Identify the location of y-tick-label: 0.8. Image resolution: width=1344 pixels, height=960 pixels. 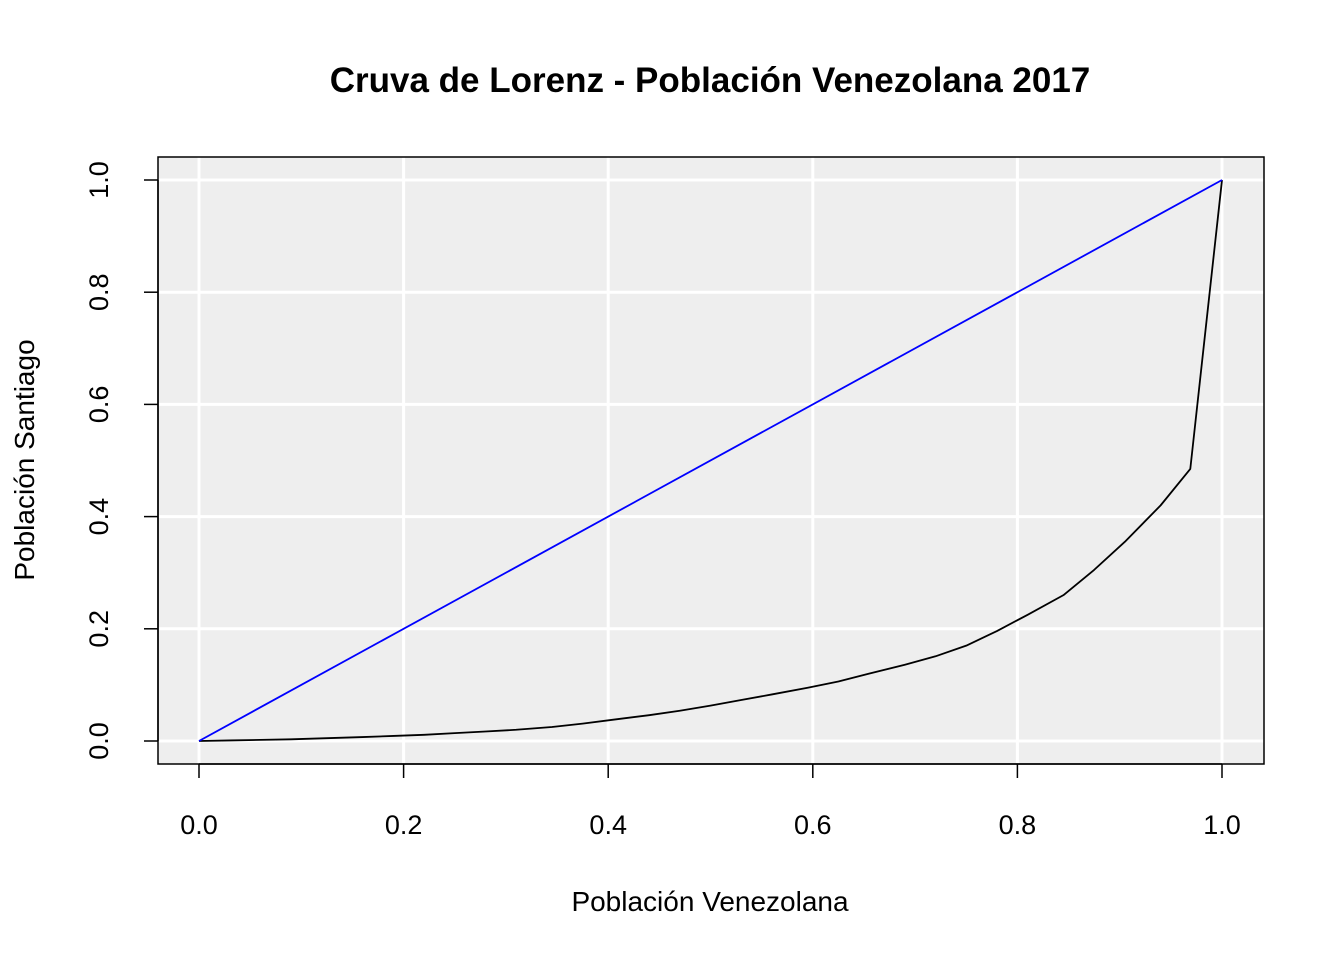
(99, 292).